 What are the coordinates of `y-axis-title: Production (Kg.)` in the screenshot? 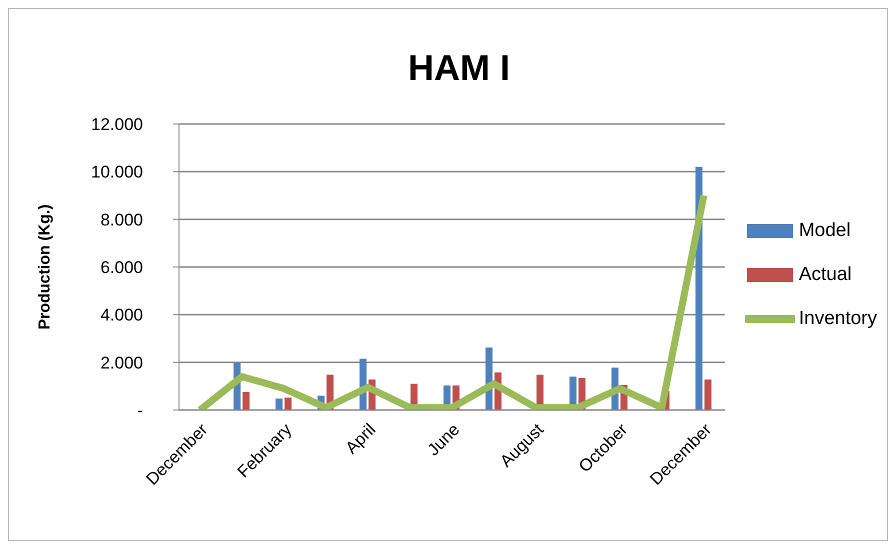 It's located at (45, 267).